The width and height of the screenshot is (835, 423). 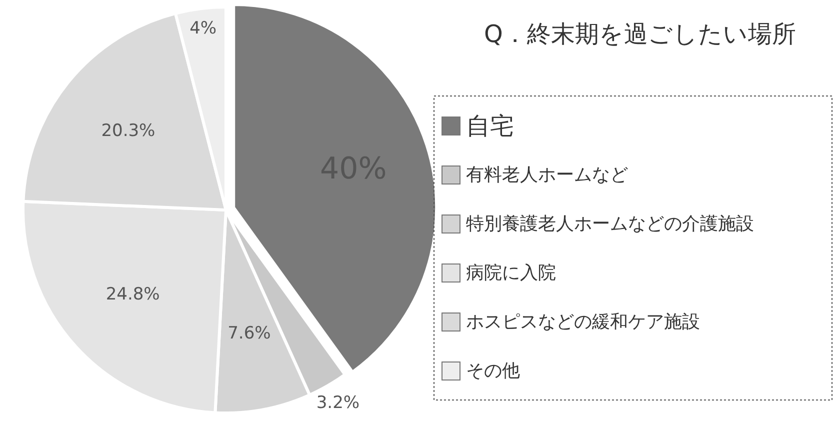 I want to click on data-label: 3.2%, so click(x=338, y=403).